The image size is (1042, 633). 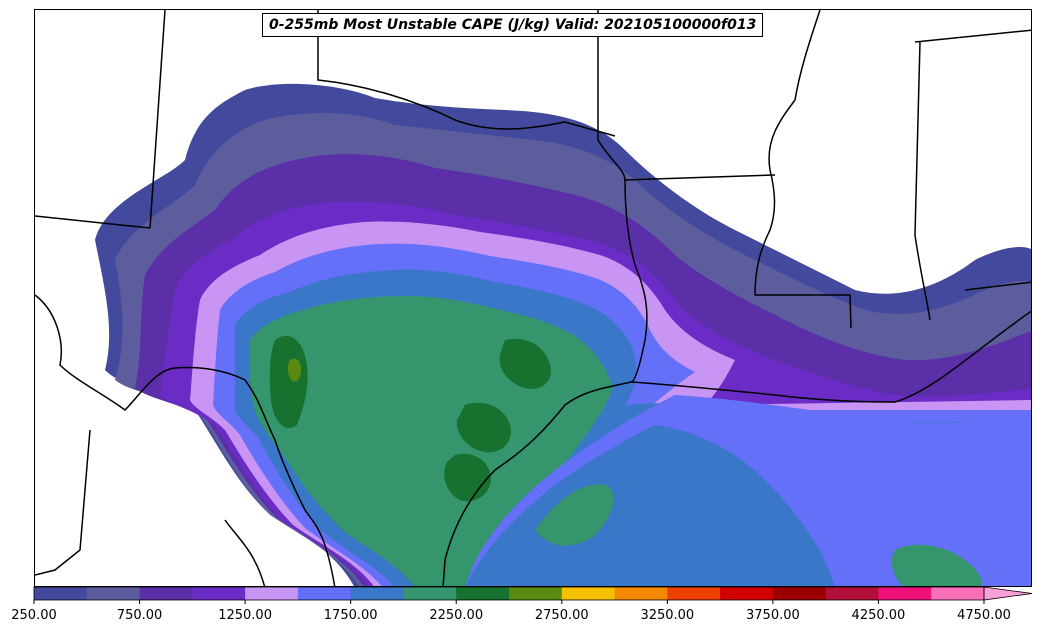 What do you see at coordinates (758, 535) in the screenshot?
I see `gulf-green` at bounding box center [758, 535].